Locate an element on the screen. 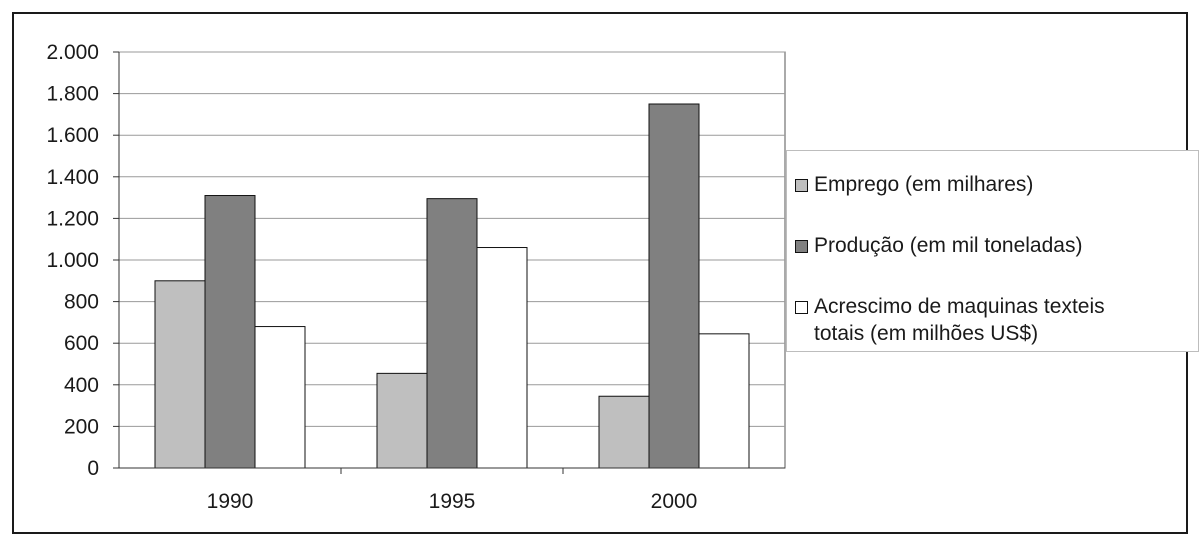 The height and width of the screenshot is (536, 1202). x-tick-label: 2000 is located at coordinates (674, 501).